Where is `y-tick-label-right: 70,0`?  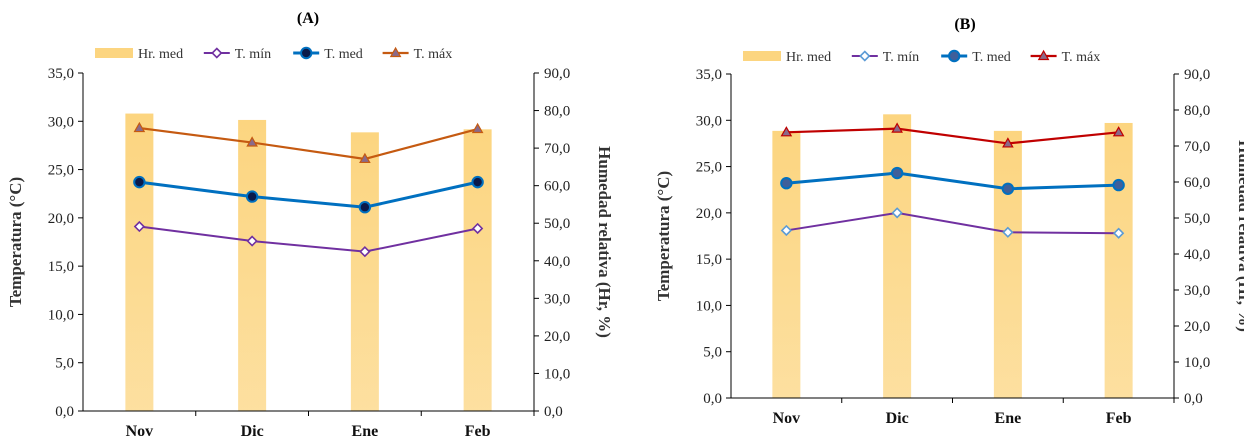 y-tick-label-right: 70,0 is located at coordinates (1197, 147).